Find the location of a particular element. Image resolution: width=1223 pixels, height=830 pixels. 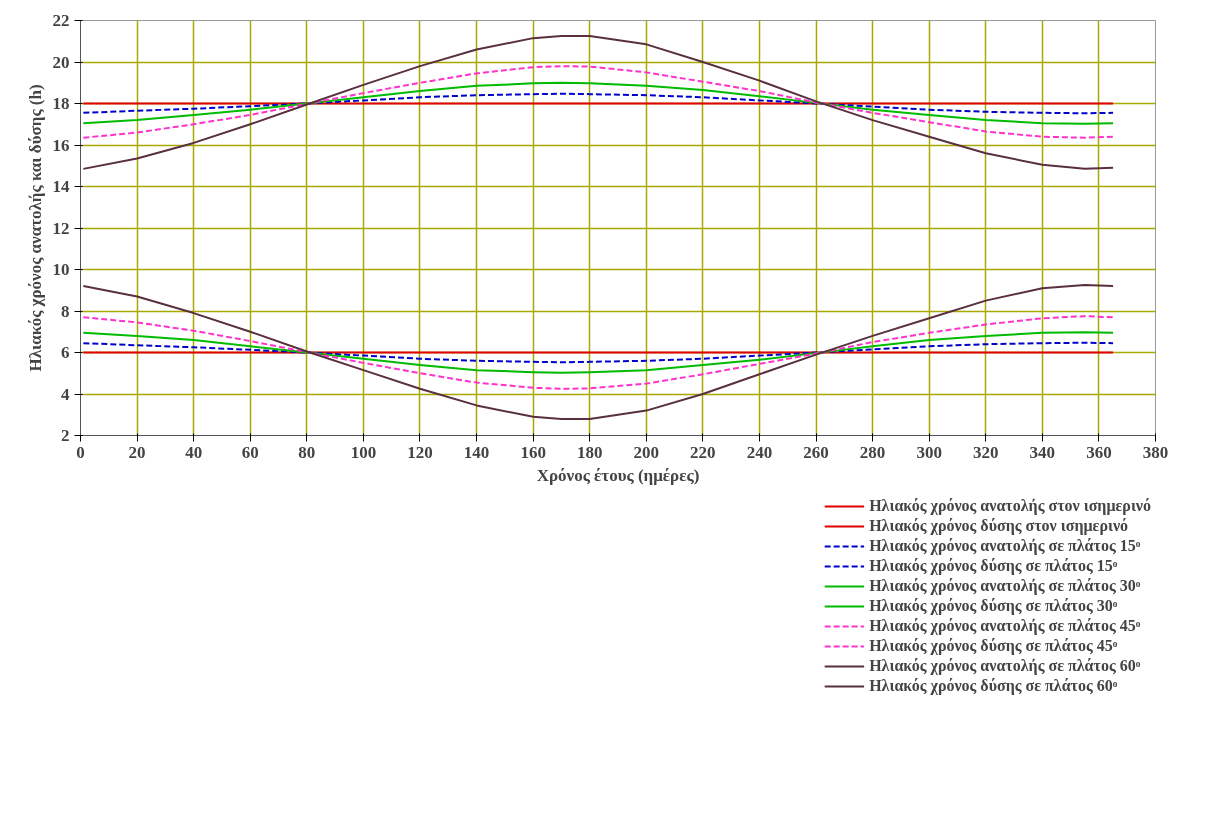

y-tick-label: 16 is located at coordinates (61, 145).